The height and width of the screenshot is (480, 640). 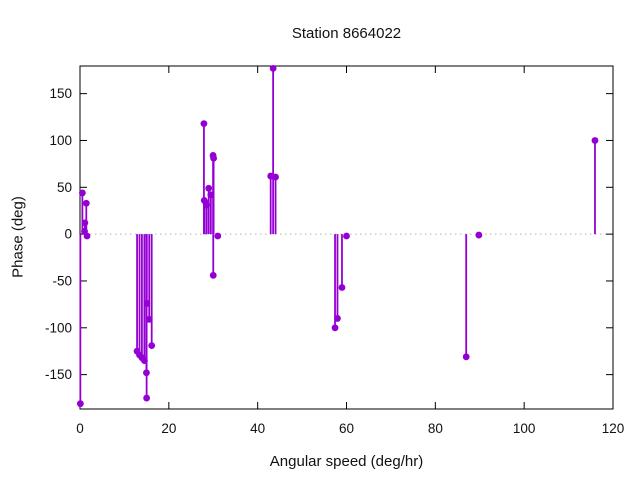 What do you see at coordinates (62, 280) in the screenshot?
I see `y-tick-label: -50` at bounding box center [62, 280].